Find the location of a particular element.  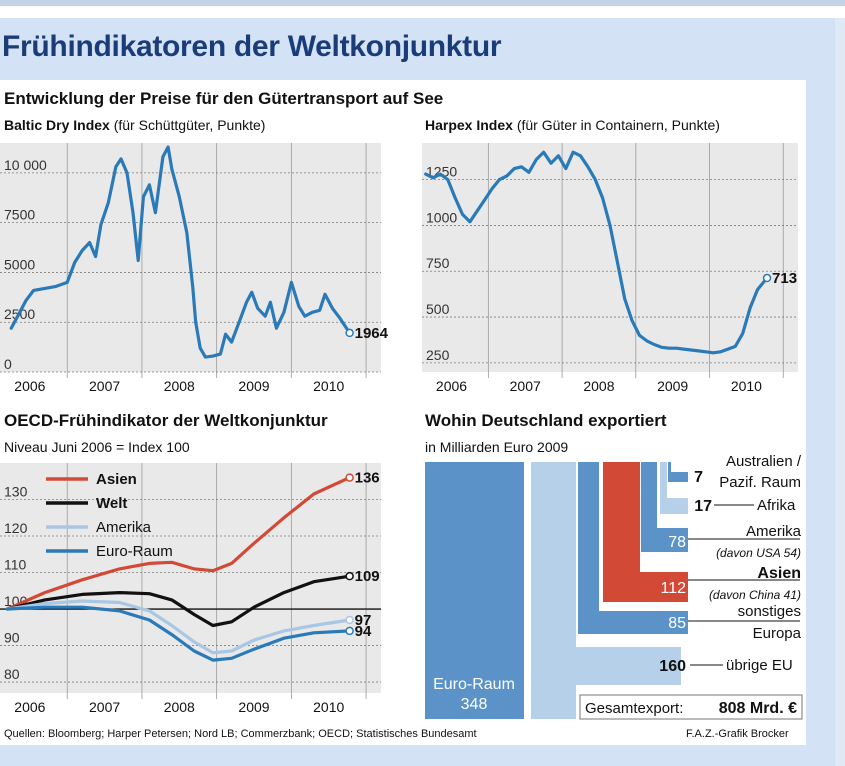

oecd-end-label-0: 136 is located at coordinates (367, 478).